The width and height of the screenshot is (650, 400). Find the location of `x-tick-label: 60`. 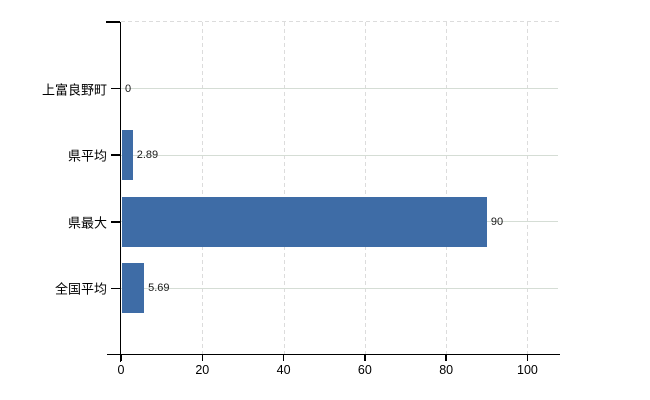

x-tick-label: 60 is located at coordinates (364, 370).